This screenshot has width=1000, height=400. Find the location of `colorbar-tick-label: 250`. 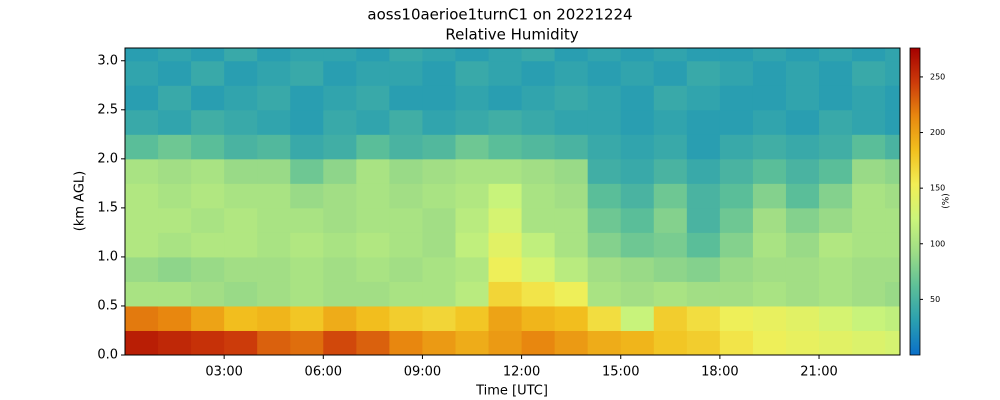

colorbar-tick-label: 250 is located at coordinates (937, 76).